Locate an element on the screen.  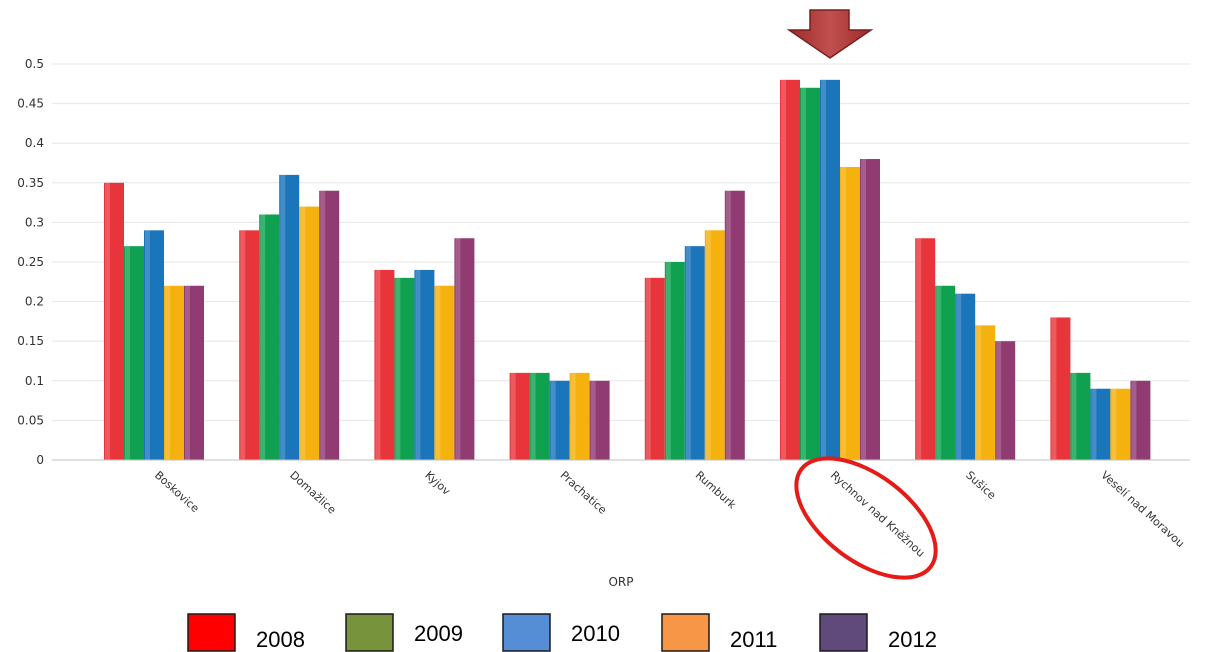
y-tick-label: 0.3 is located at coordinates (34, 222).